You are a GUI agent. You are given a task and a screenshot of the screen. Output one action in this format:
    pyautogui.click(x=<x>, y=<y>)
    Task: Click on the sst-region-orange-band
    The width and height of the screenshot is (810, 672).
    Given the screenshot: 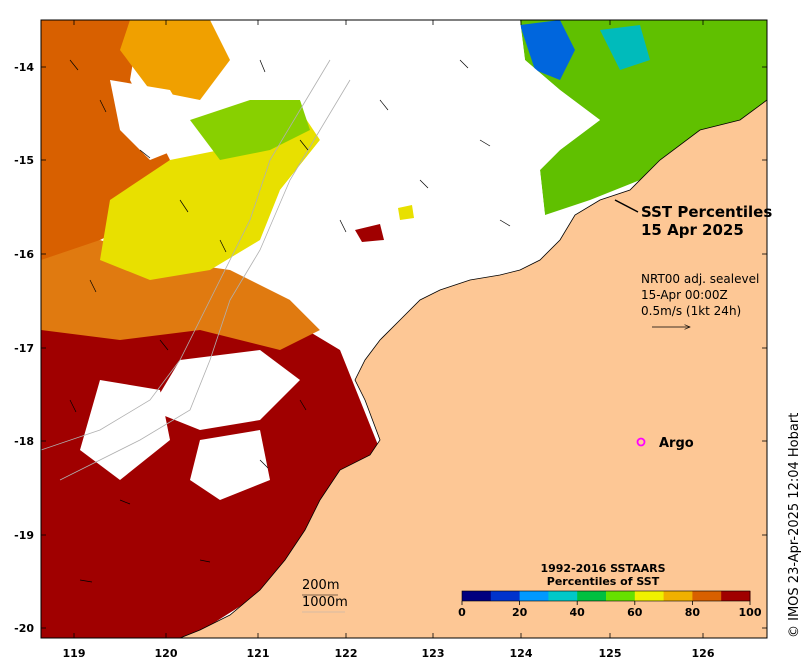 What is the action you would take?
    pyautogui.click(x=180, y=295)
    